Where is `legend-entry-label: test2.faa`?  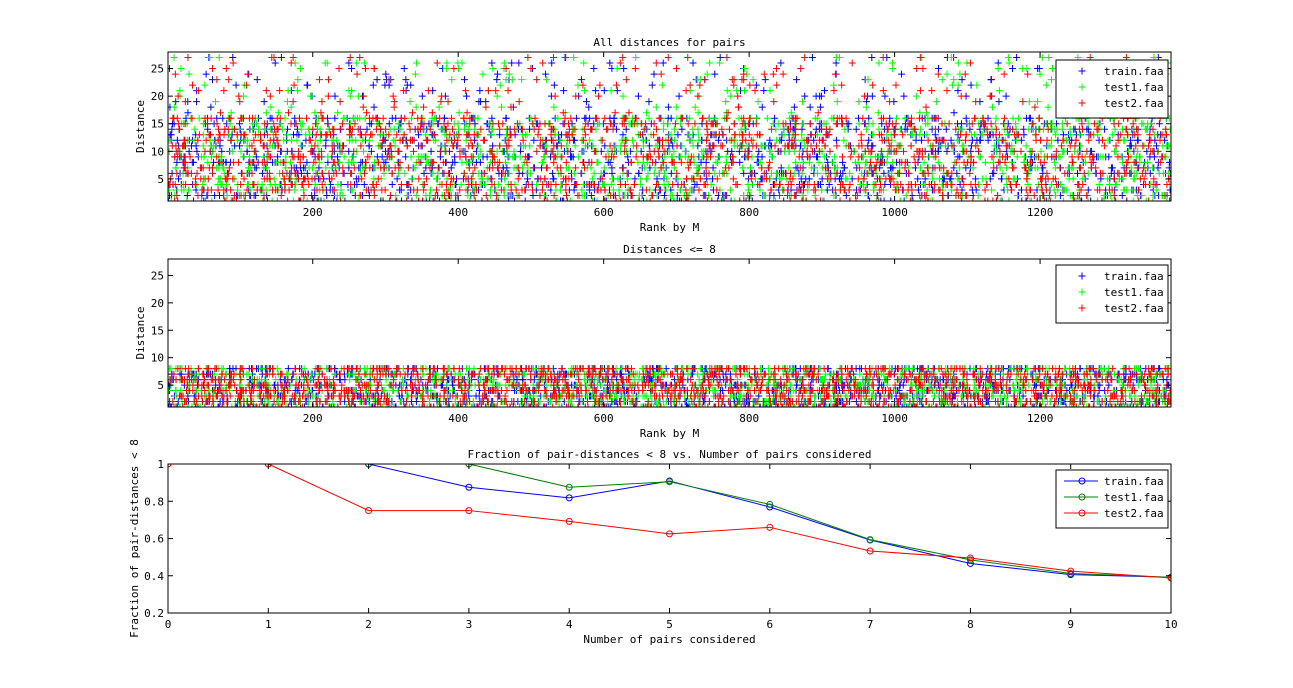
legend-entry-label: test2.faa is located at coordinates (1134, 103).